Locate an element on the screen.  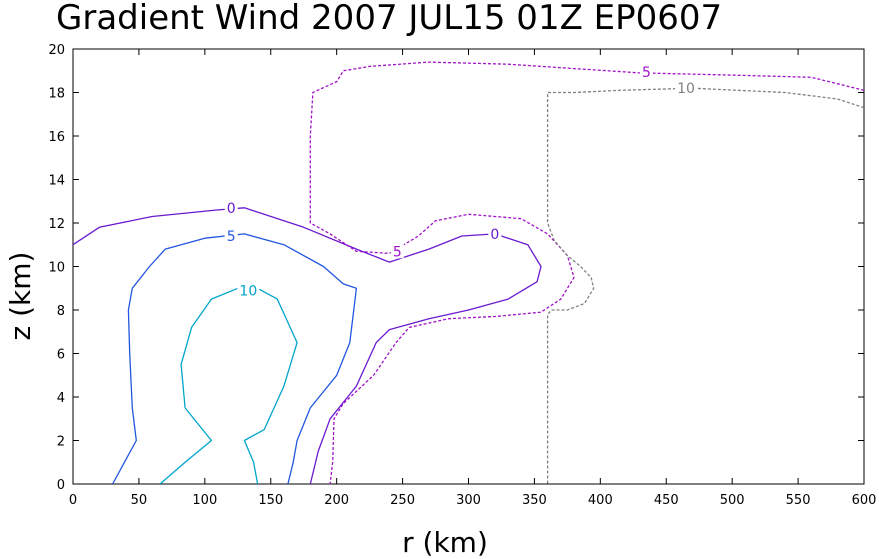
y-tick-label: 2 is located at coordinates (61, 442).